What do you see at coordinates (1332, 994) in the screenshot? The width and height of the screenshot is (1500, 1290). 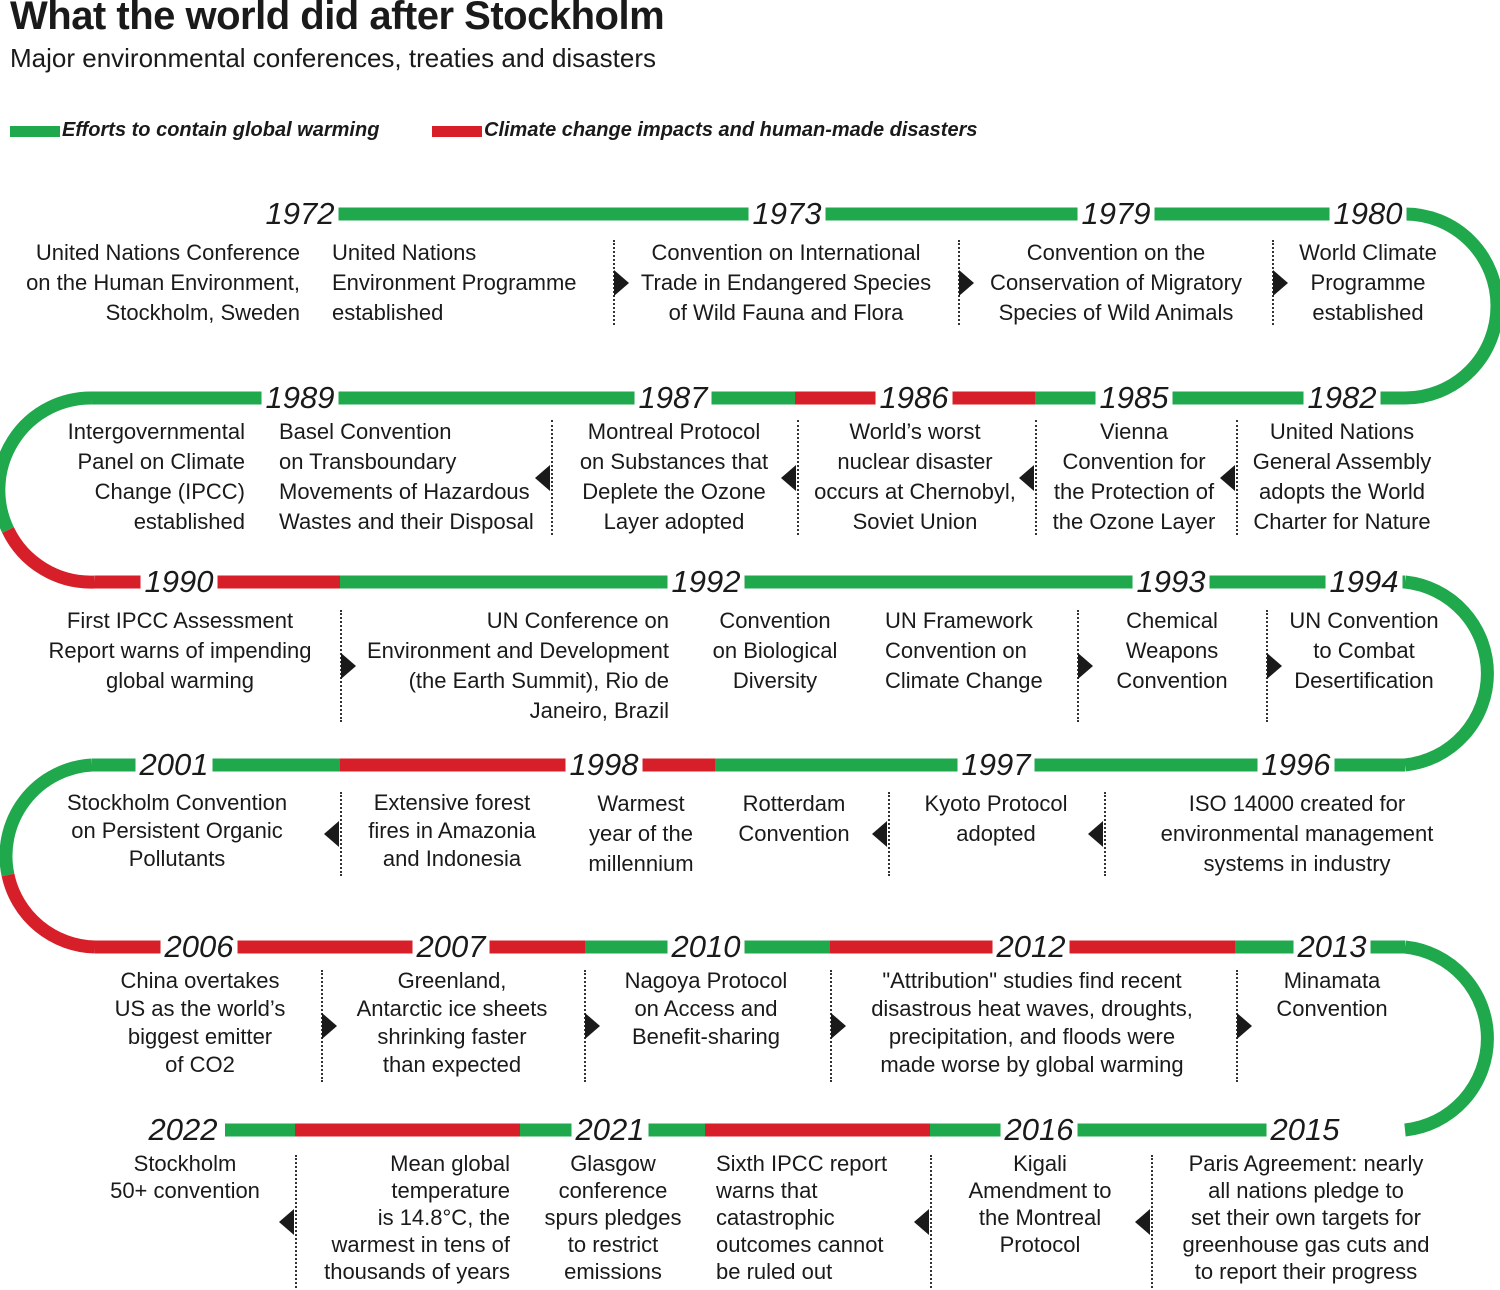 I see `event-text-2013-effort: Minamata Convention` at bounding box center [1332, 994].